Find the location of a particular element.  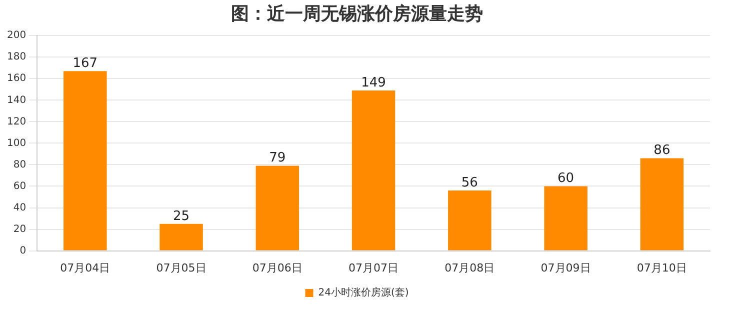

x-tick-label: 07月05日 is located at coordinates (181, 267).